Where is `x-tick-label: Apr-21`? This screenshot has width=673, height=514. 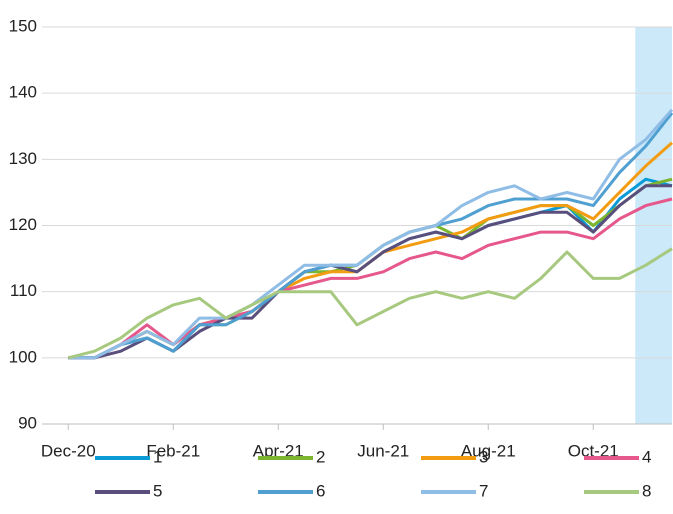 x-tick-label: Apr-21 is located at coordinates (278, 450).